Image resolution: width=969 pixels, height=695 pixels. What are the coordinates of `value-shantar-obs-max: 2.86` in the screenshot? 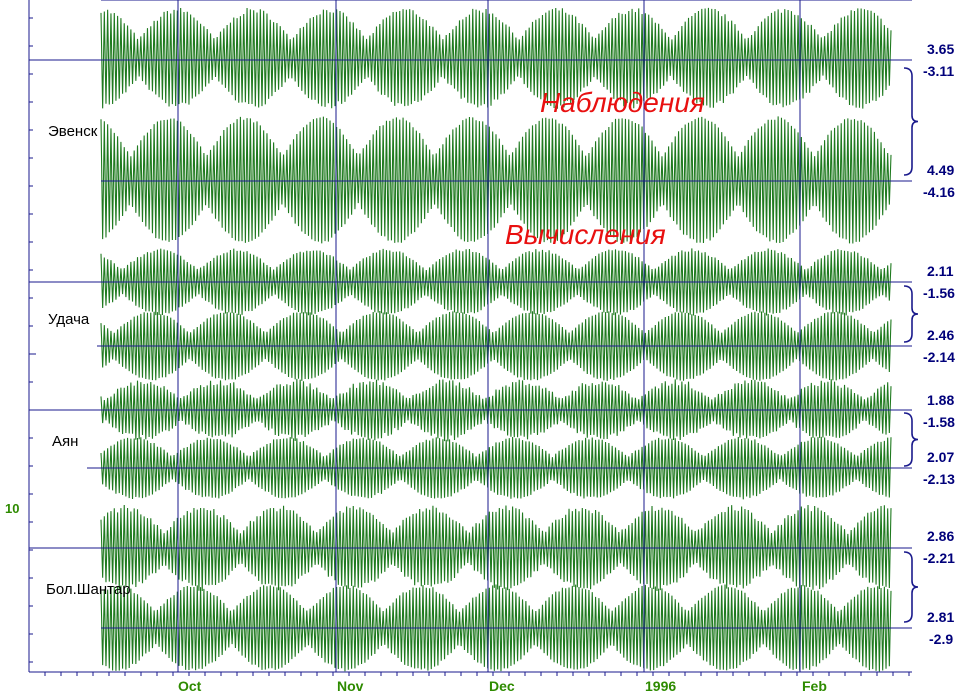 It's located at (940, 536).